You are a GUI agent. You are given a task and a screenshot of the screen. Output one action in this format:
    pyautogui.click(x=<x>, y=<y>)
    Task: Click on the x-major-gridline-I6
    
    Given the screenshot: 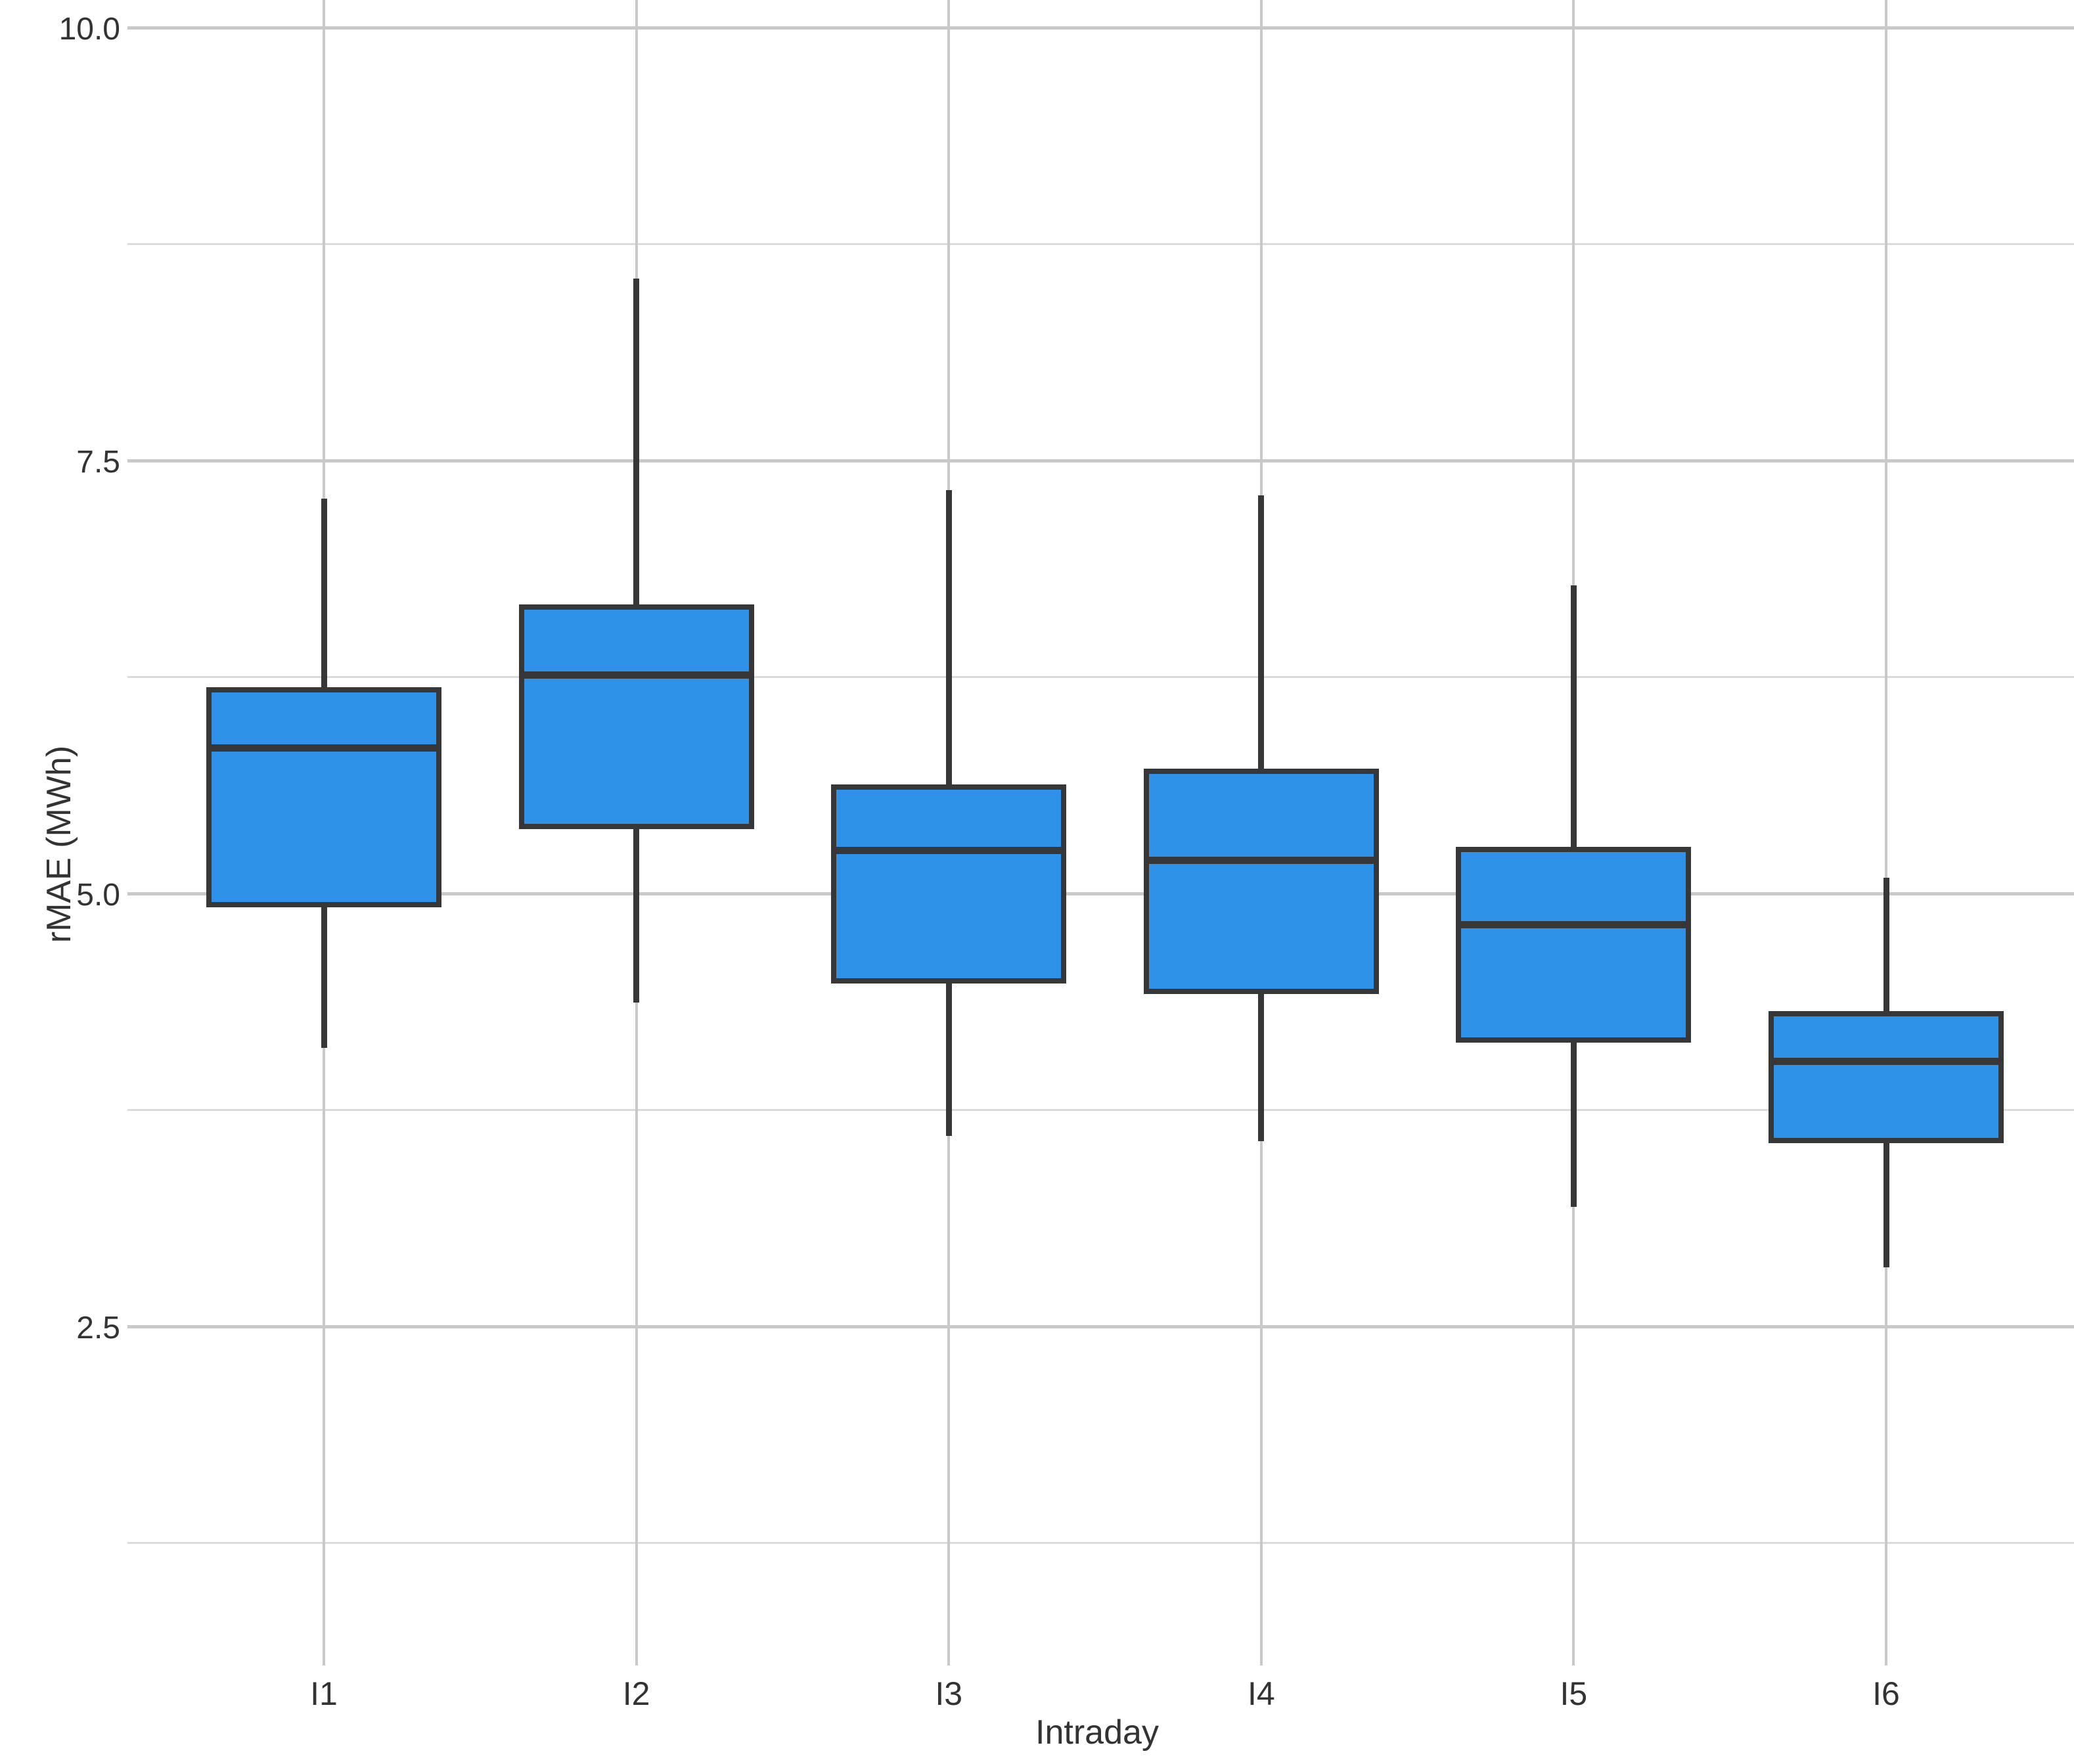 What is the action you would take?
    pyautogui.click(x=1886, y=832)
    